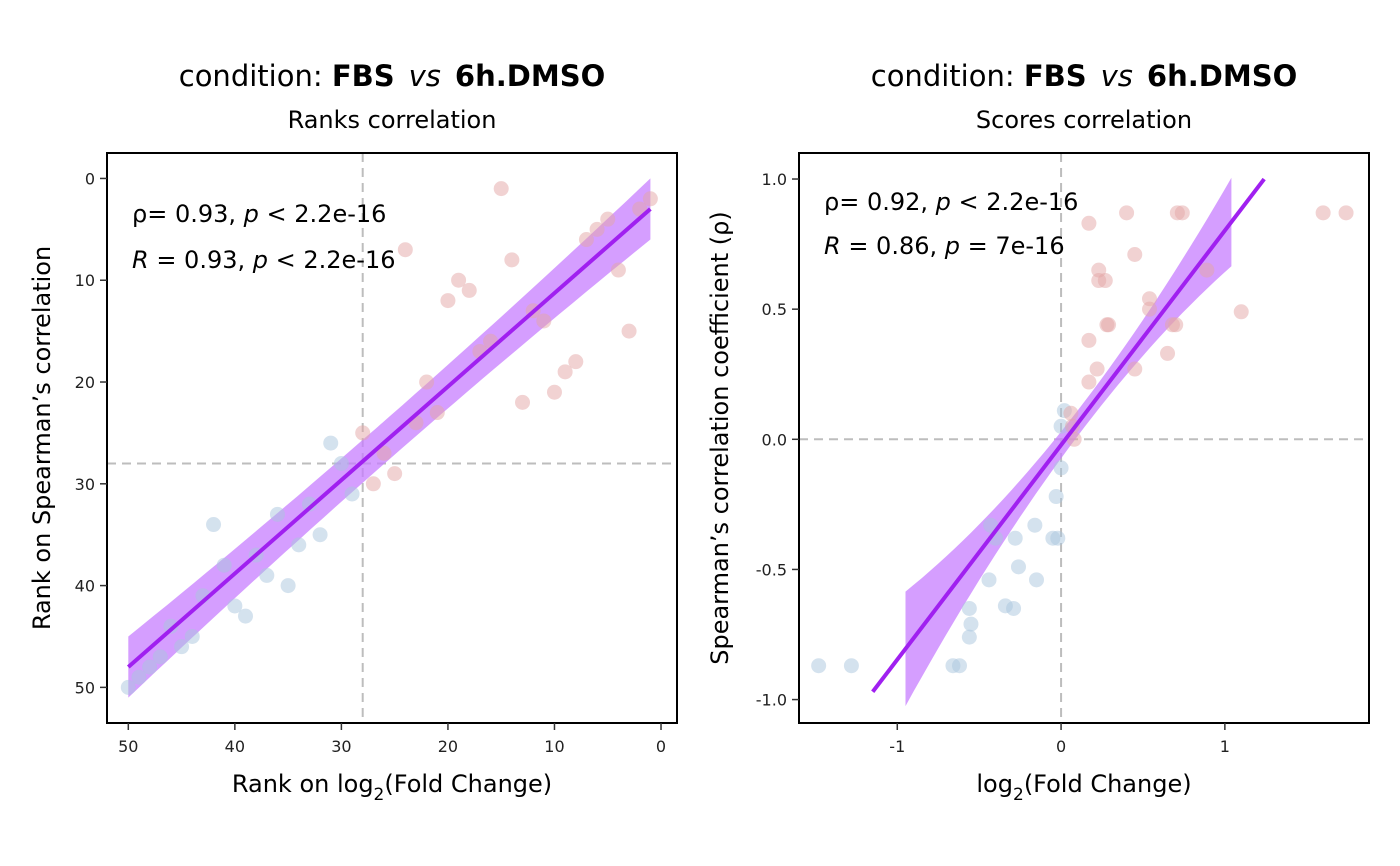 The height and width of the screenshot is (866, 1400). What do you see at coordinates (140, 260) in the screenshot?
I see `stat-label: R` at bounding box center [140, 260].